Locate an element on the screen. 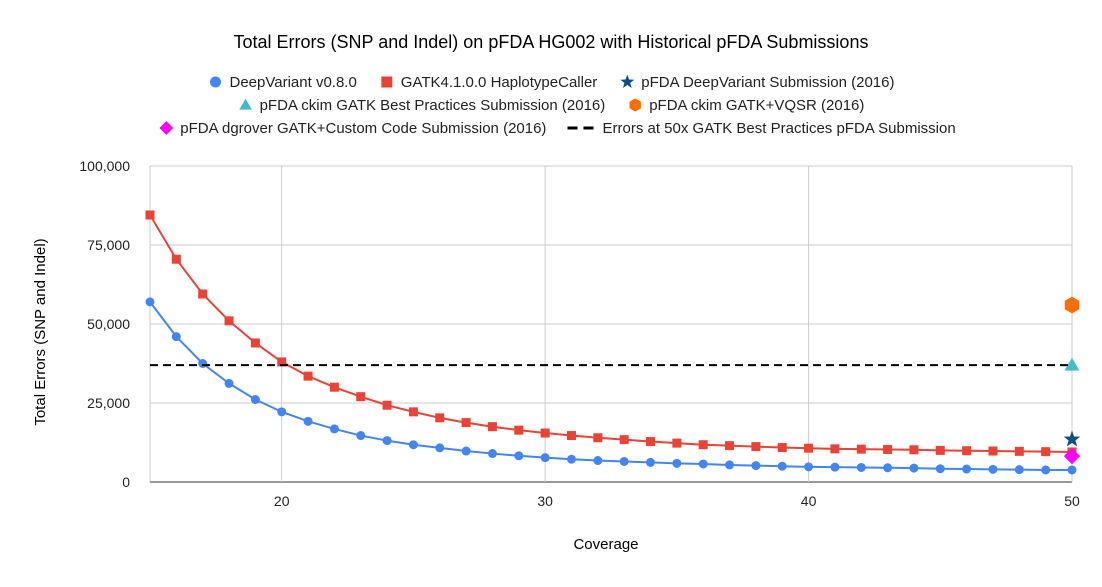 The height and width of the screenshot is (587, 1102). y-tick-label: 75,000 is located at coordinates (108, 245).